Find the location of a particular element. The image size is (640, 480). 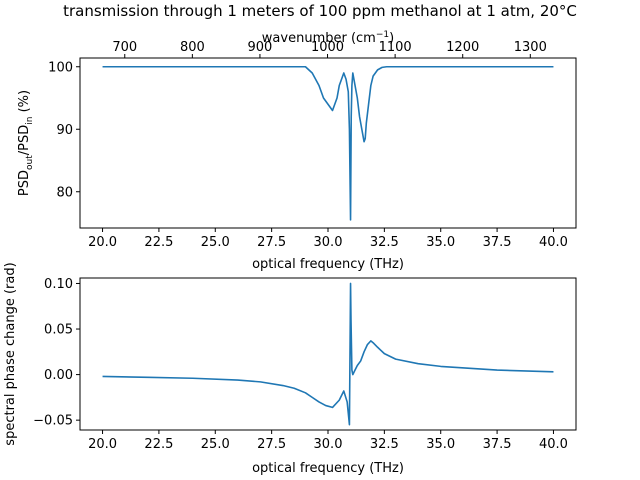

wavenumber-tick-label: 1300 is located at coordinates (530, 47).